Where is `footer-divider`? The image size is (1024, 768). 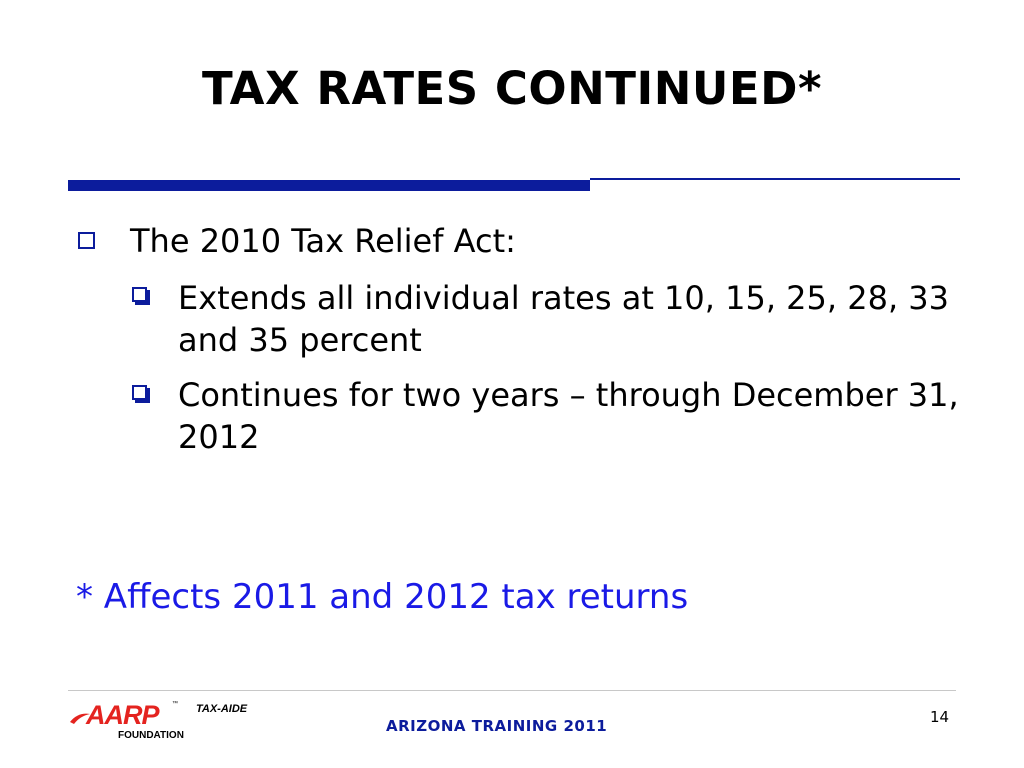
footer-divider is located at coordinates (512, 690).